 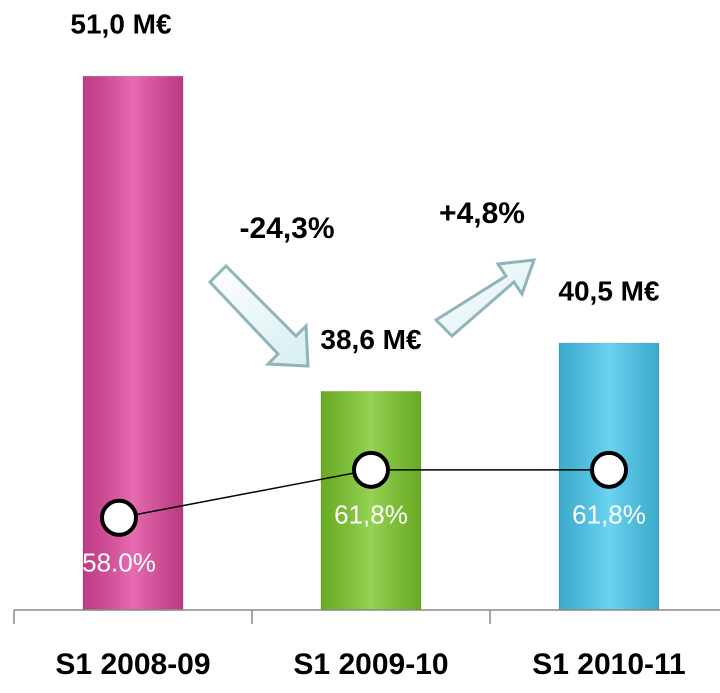 What do you see at coordinates (482, 213) in the screenshot?
I see `annotation: +4,8%` at bounding box center [482, 213].